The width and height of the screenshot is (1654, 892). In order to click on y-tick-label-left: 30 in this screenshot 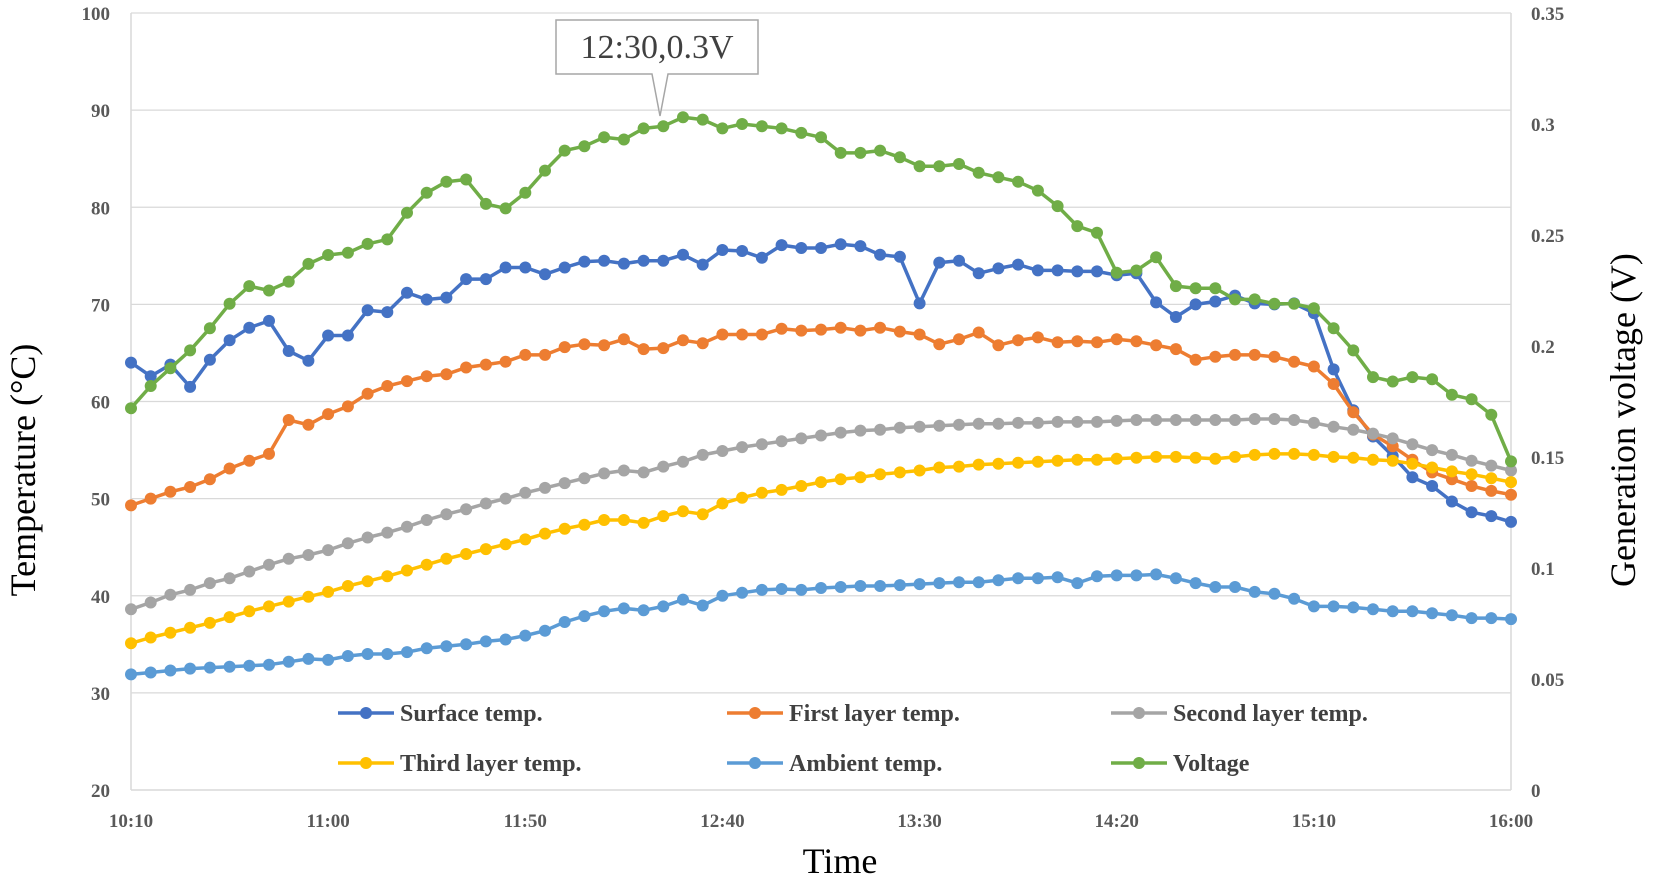, I will do `click(100, 694)`.